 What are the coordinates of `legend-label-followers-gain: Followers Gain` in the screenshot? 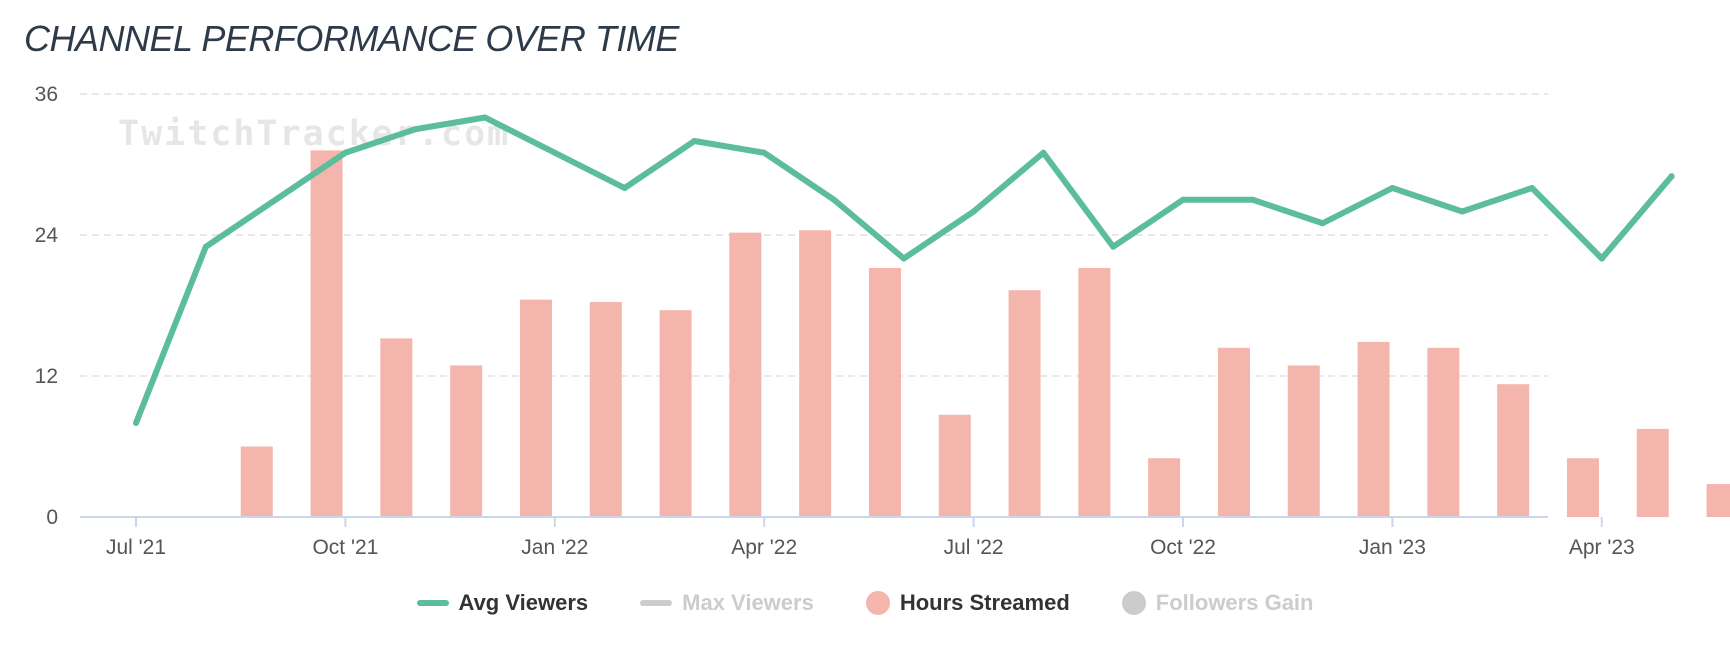 It's located at (1234, 602).